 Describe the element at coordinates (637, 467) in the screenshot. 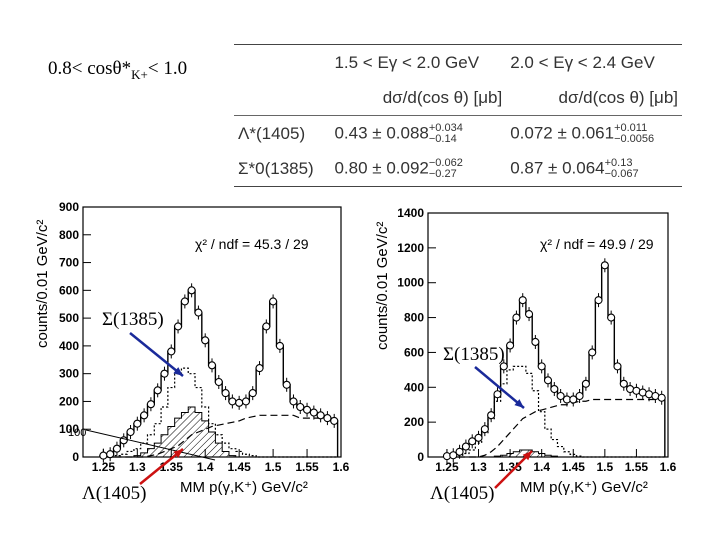

I see `x-tick-label: 1.55` at that location.